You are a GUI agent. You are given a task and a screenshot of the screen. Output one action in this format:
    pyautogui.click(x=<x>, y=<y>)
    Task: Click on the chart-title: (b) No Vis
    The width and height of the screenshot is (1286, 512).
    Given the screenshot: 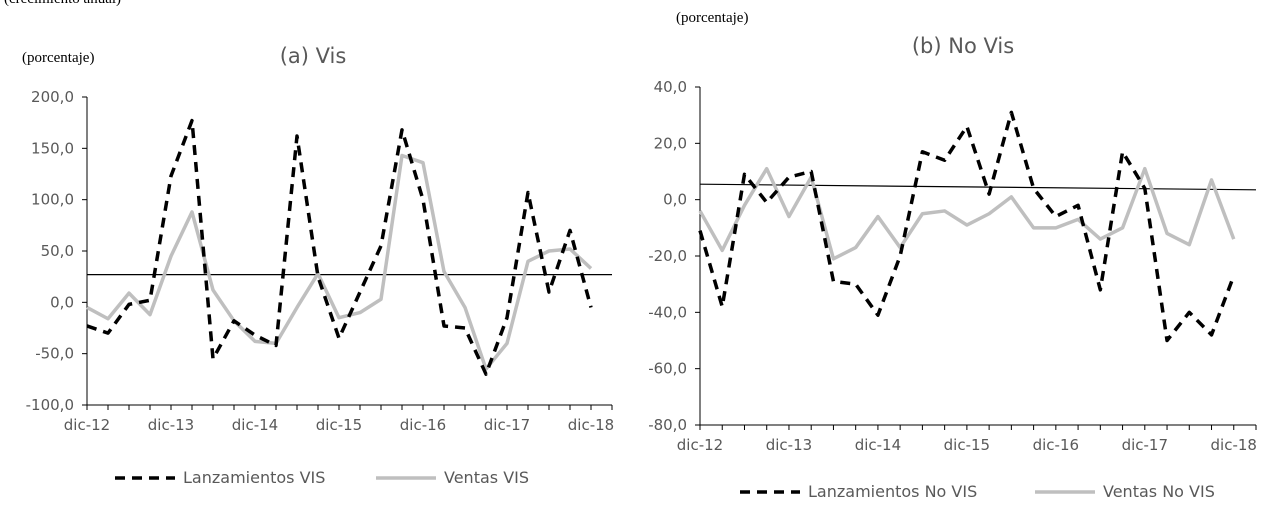 What is the action you would take?
    pyautogui.click(x=963, y=46)
    